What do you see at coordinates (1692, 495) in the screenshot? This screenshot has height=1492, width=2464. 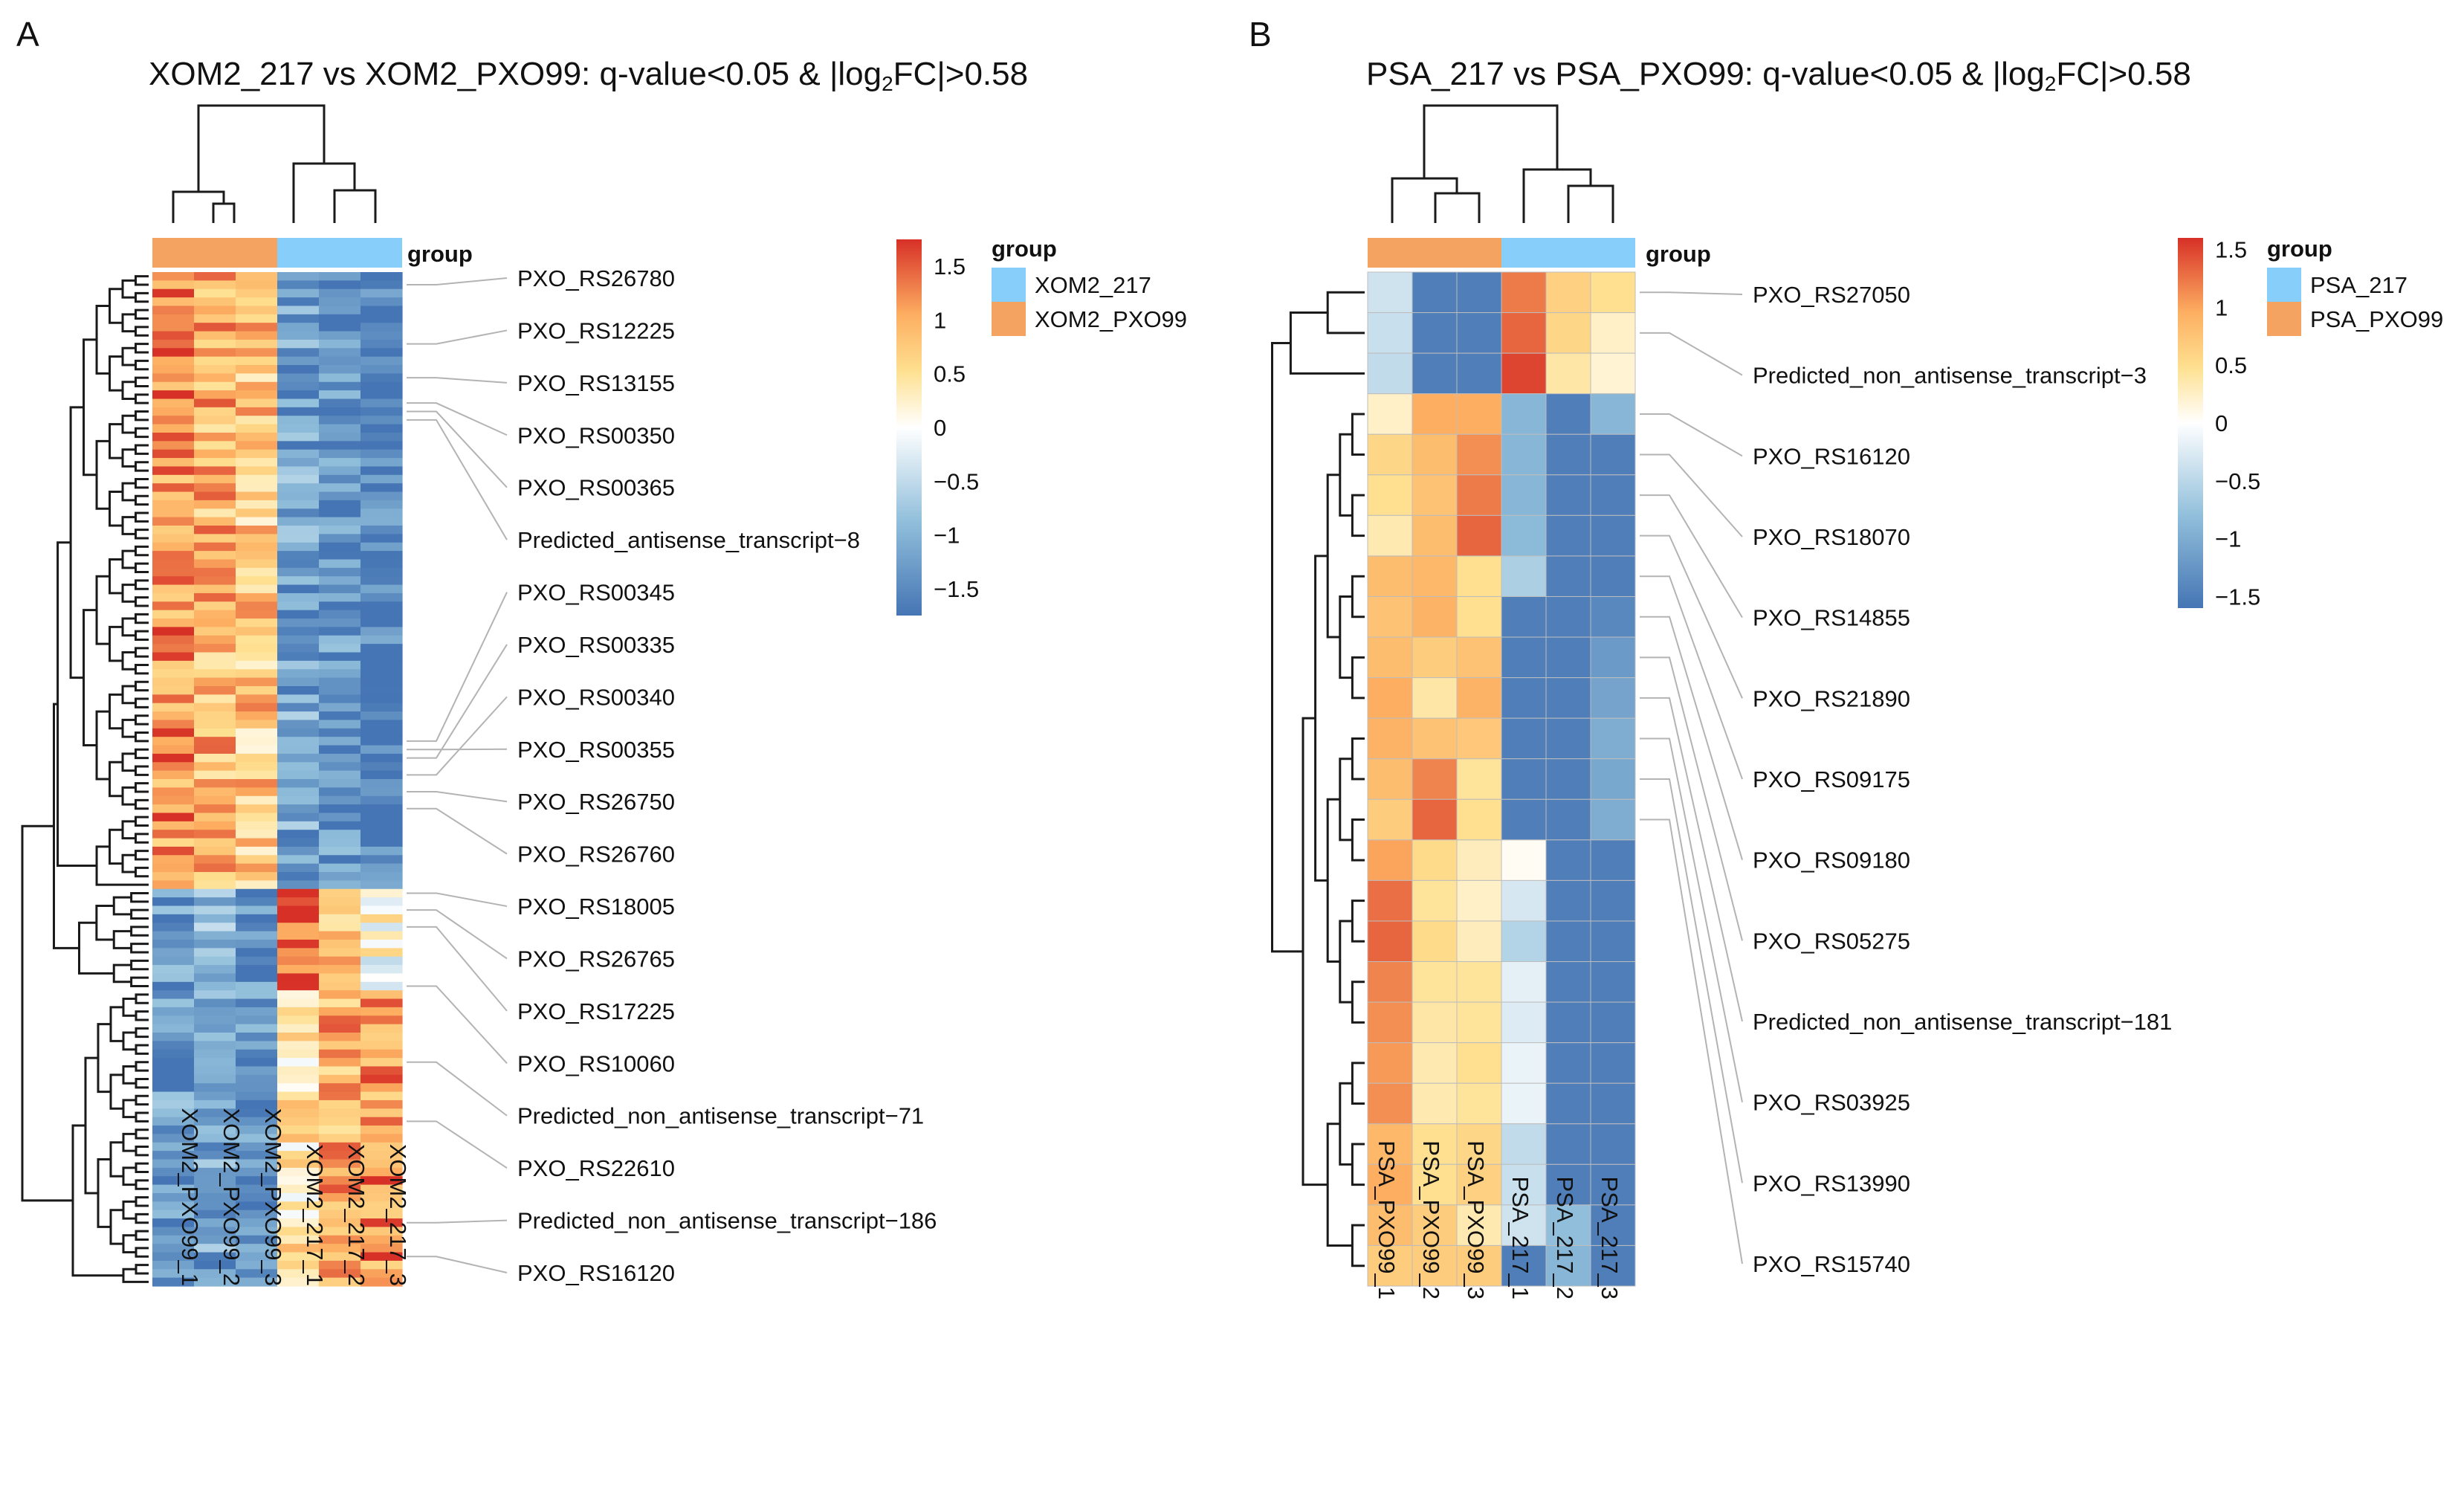 I see `row-label-leader` at bounding box center [1692, 495].